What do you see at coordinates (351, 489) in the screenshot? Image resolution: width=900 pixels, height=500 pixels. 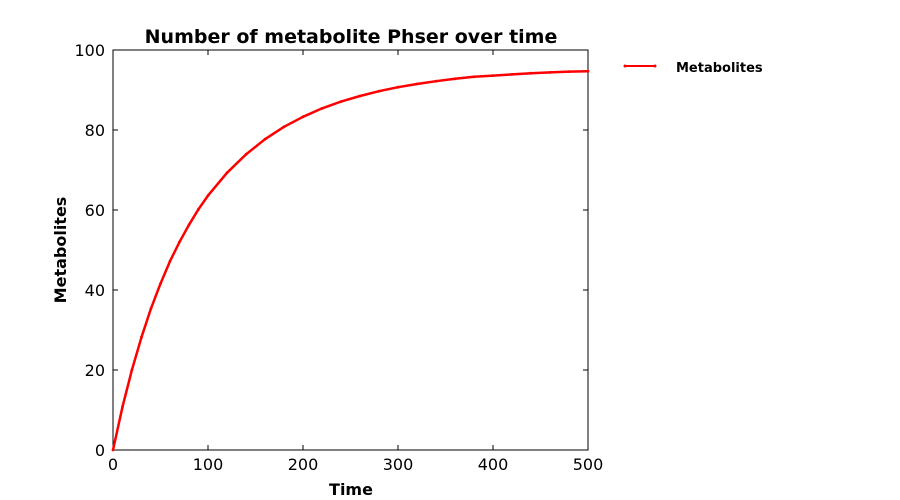 I see `x-axis-title: Time` at bounding box center [351, 489].